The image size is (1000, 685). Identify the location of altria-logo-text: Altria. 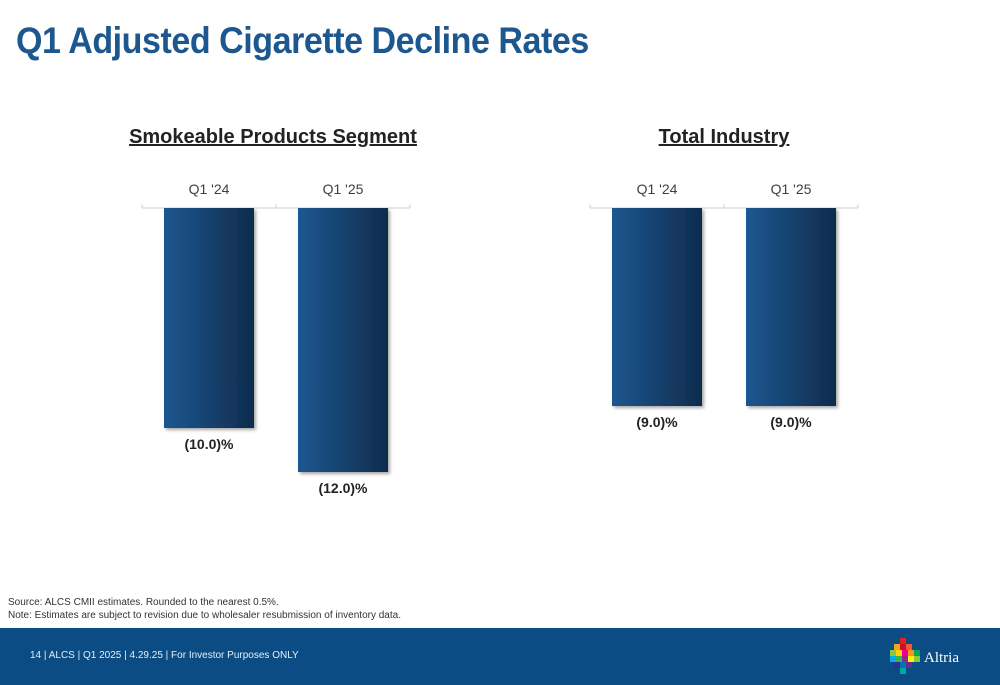
(941, 658).